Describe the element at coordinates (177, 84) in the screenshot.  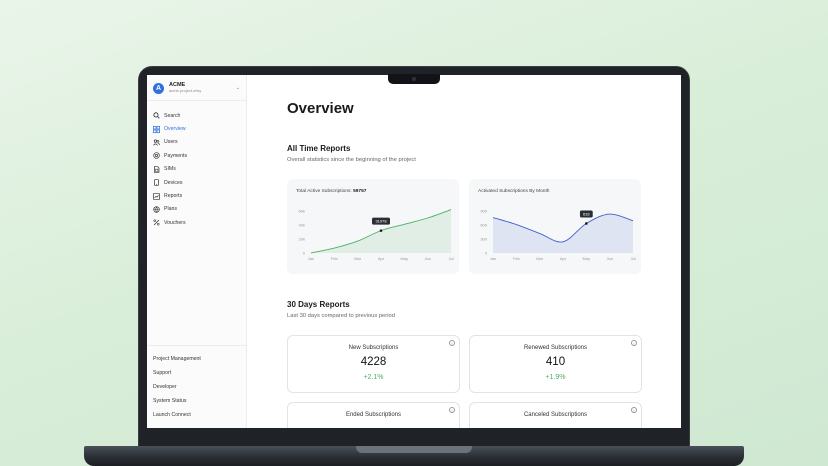
I see `workspace-name: ACME` at that location.